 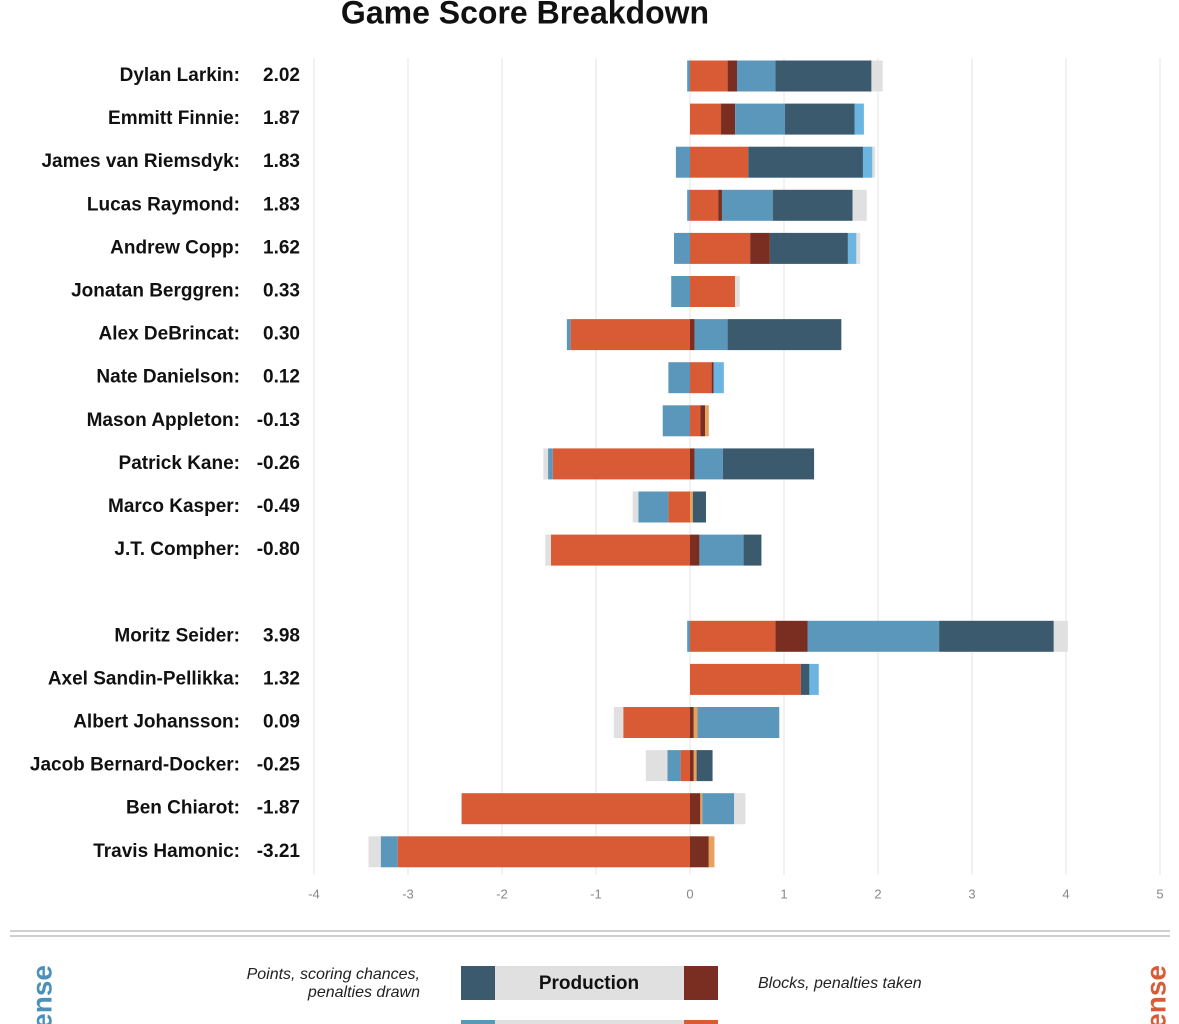 I want to click on player-name: Travis Hamonic:, so click(x=166, y=851).